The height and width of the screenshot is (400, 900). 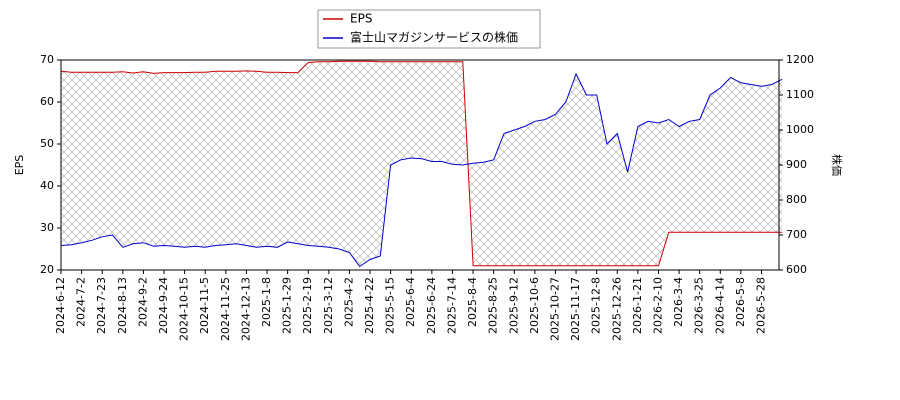 I want to click on x-tick-label: 2024-9-2, so click(x=142, y=302).